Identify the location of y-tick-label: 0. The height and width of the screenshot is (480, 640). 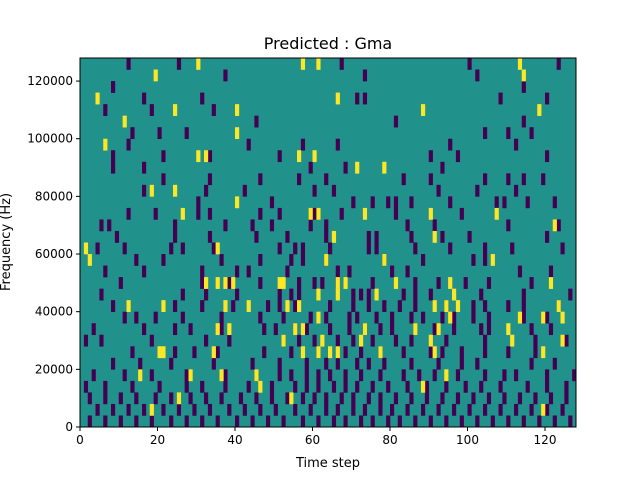
(69, 427).